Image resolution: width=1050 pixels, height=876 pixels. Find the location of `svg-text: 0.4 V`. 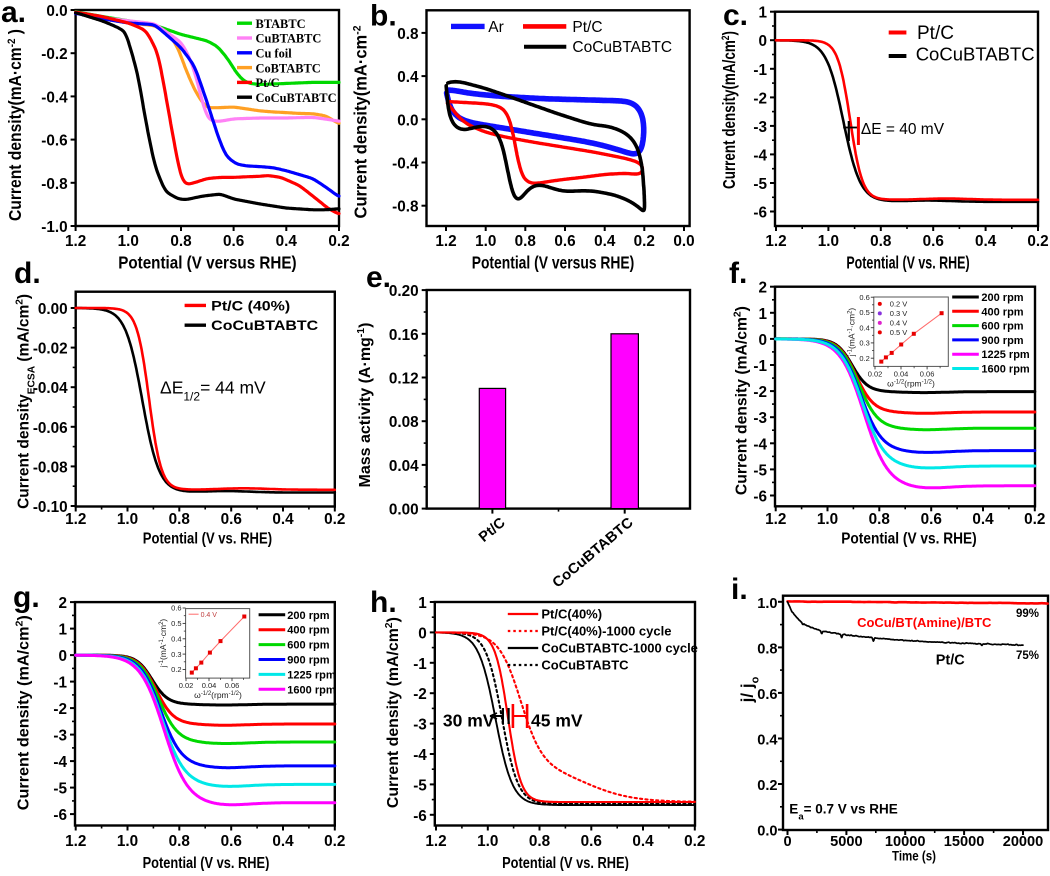

svg-text: 0.4 V is located at coordinates (899, 323).